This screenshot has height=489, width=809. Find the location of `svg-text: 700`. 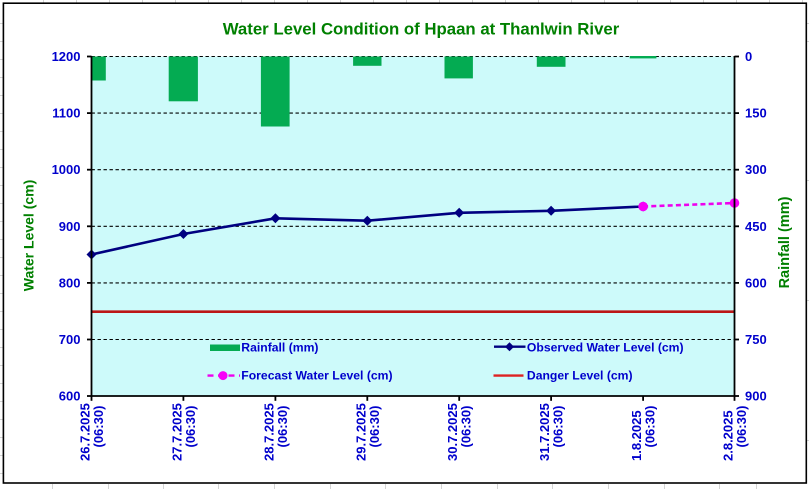

svg-text: 700 is located at coordinates (70, 339).